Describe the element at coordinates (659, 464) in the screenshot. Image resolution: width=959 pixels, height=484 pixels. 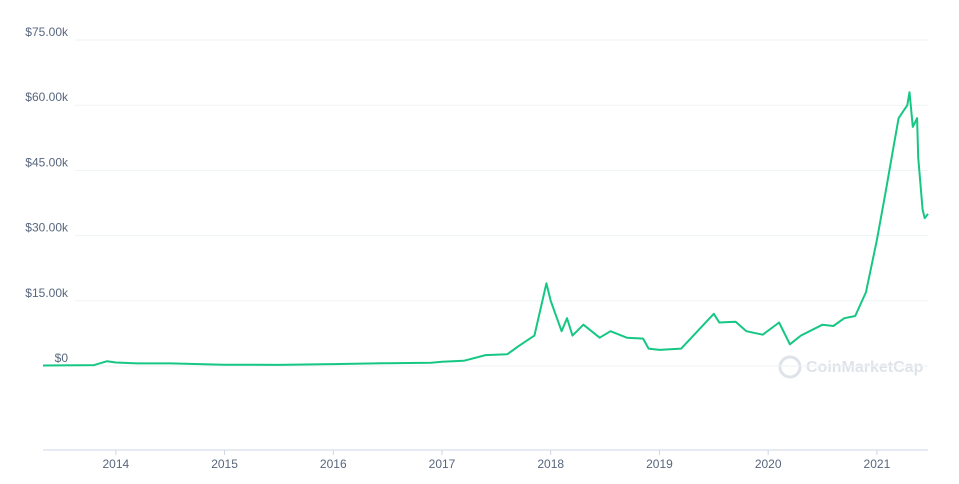
I see `x-tick-label: 2019` at that location.